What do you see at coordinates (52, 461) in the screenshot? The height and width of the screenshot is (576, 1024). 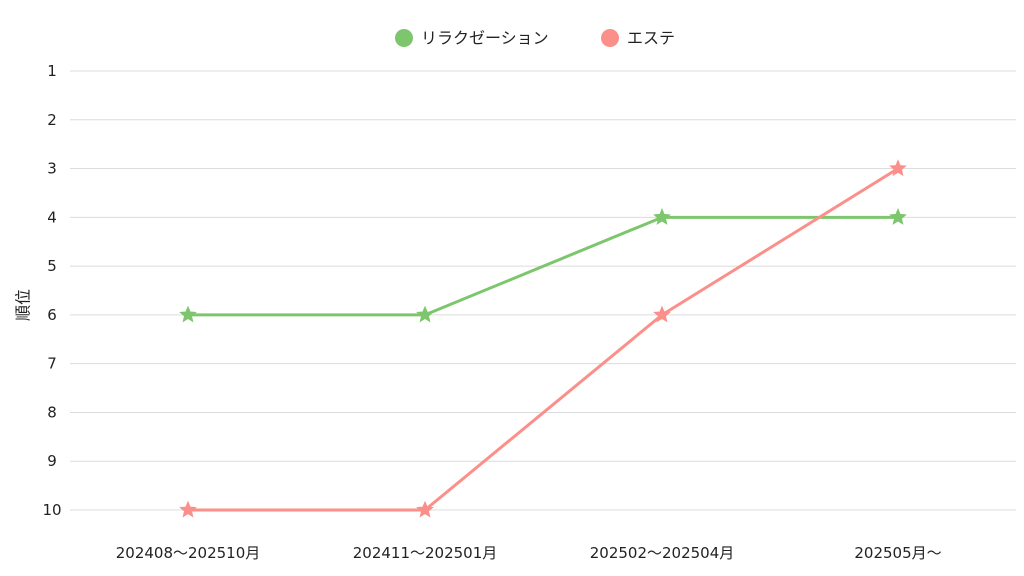 I see `y-tick-label: 9` at bounding box center [52, 461].